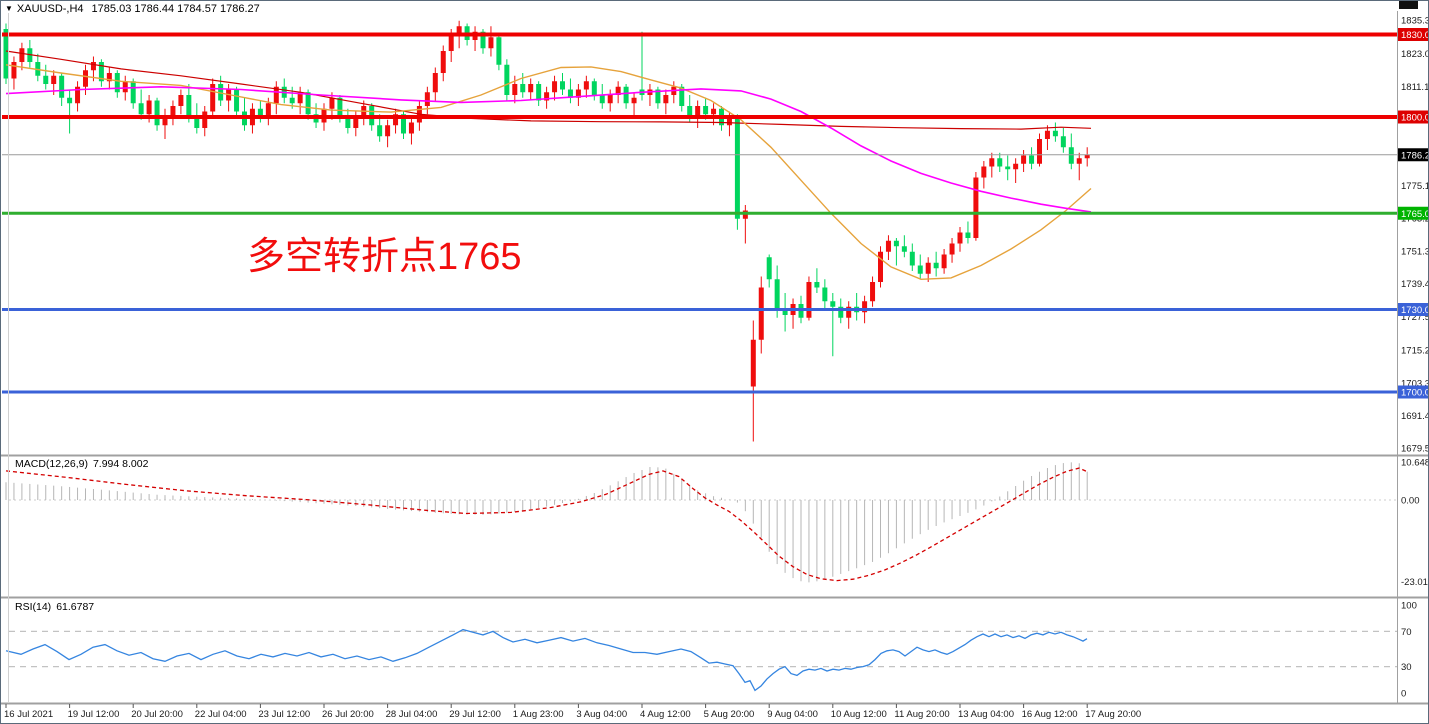  Describe the element at coordinates (1415, 87) in the screenshot. I see `price-axis-label: 1811.15` at that location.